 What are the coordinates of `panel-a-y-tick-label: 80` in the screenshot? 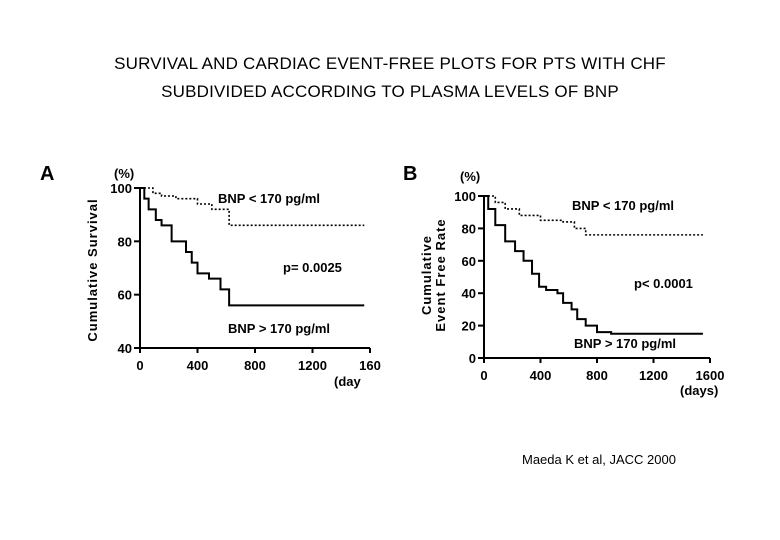 It's located at (125, 241).